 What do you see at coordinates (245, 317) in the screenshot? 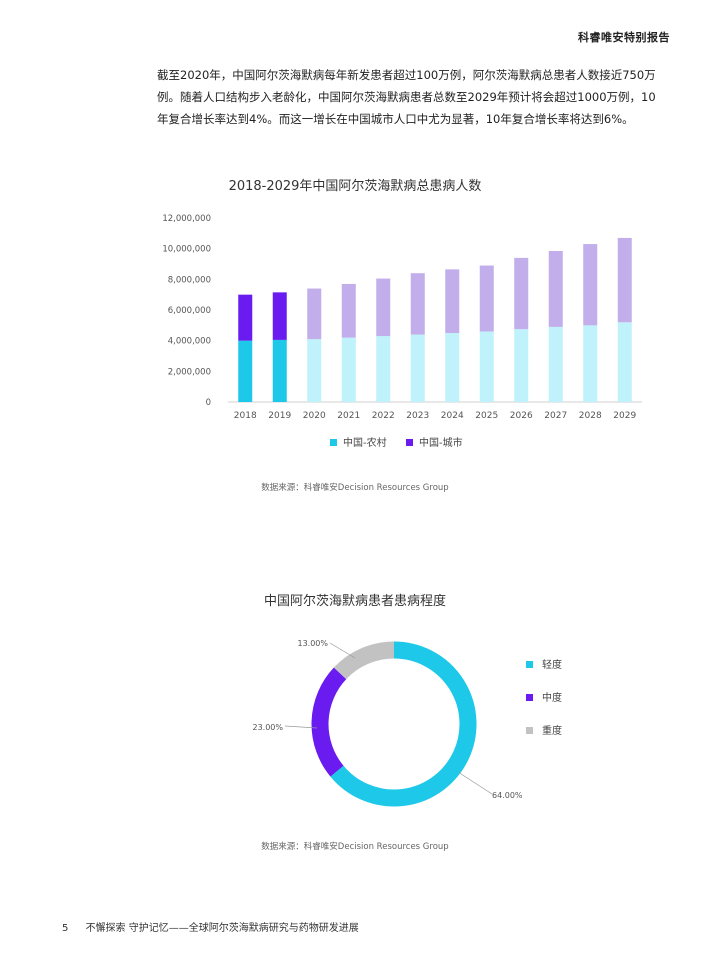
I see `bar-urban-2018` at bounding box center [245, 317].